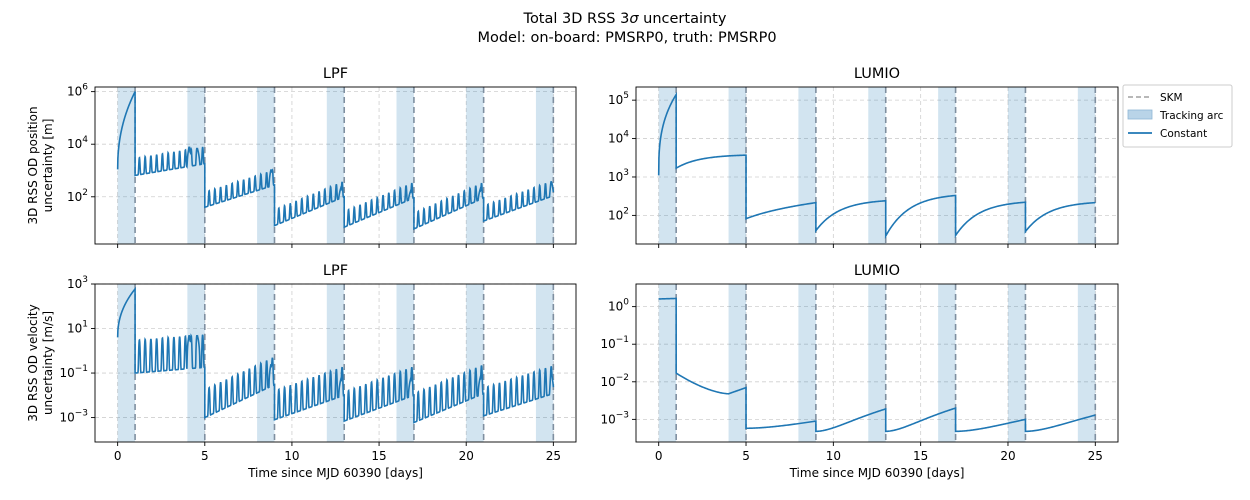  I want to click on velocity-lumio-series-constant, so click(877, 365).